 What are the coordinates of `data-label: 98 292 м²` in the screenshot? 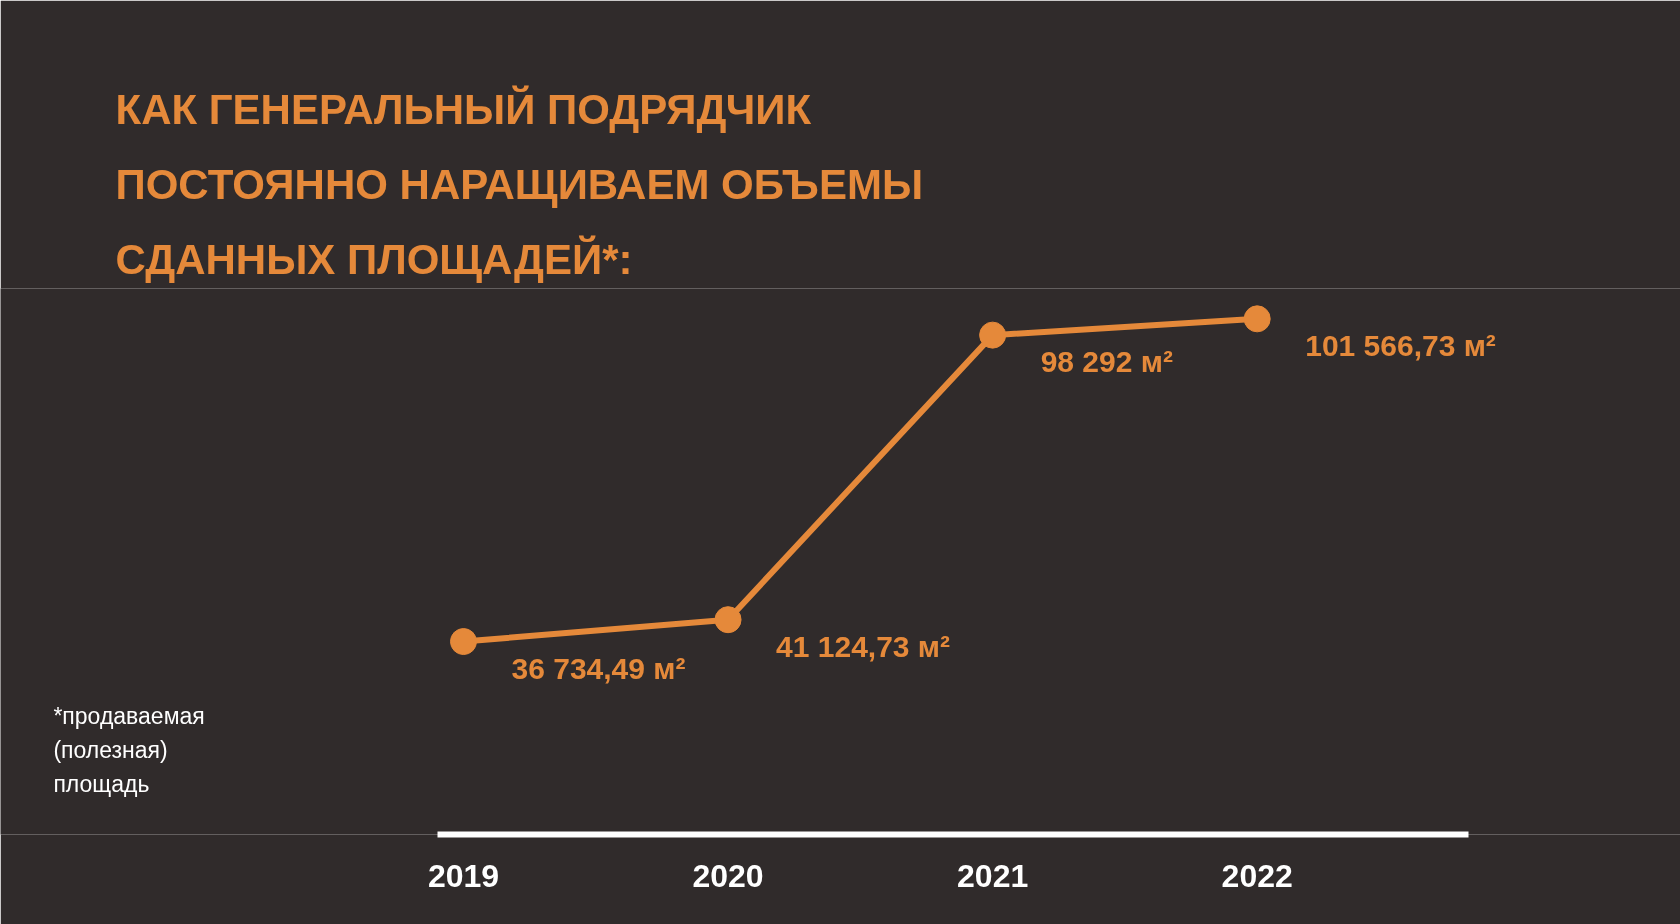 It's located at (1106, 362).